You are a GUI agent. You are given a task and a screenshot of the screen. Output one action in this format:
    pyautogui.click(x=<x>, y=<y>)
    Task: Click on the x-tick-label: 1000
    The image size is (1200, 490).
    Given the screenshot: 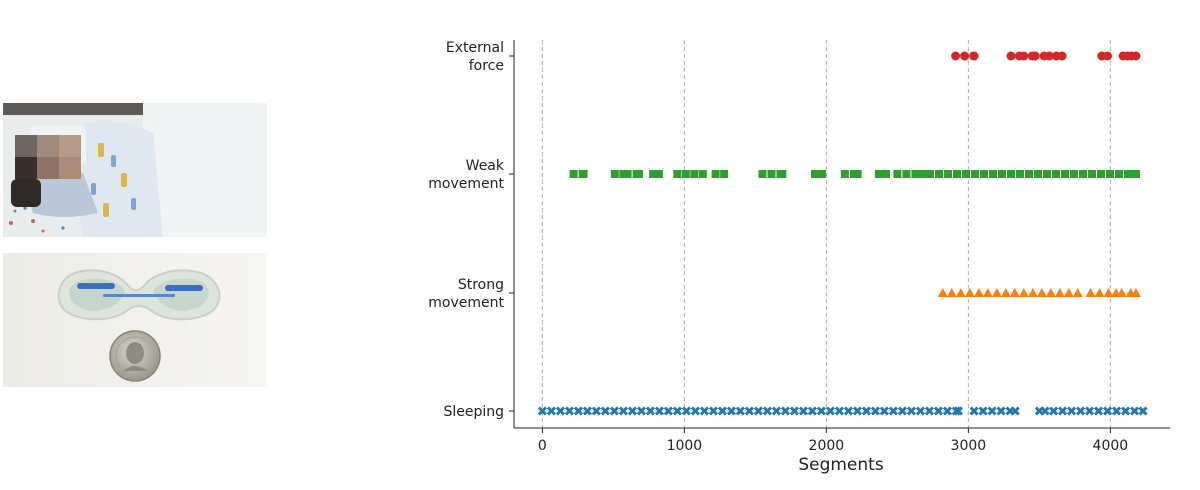 What is the action you would take?
    pyautogui.click(x=685, y=446)
    